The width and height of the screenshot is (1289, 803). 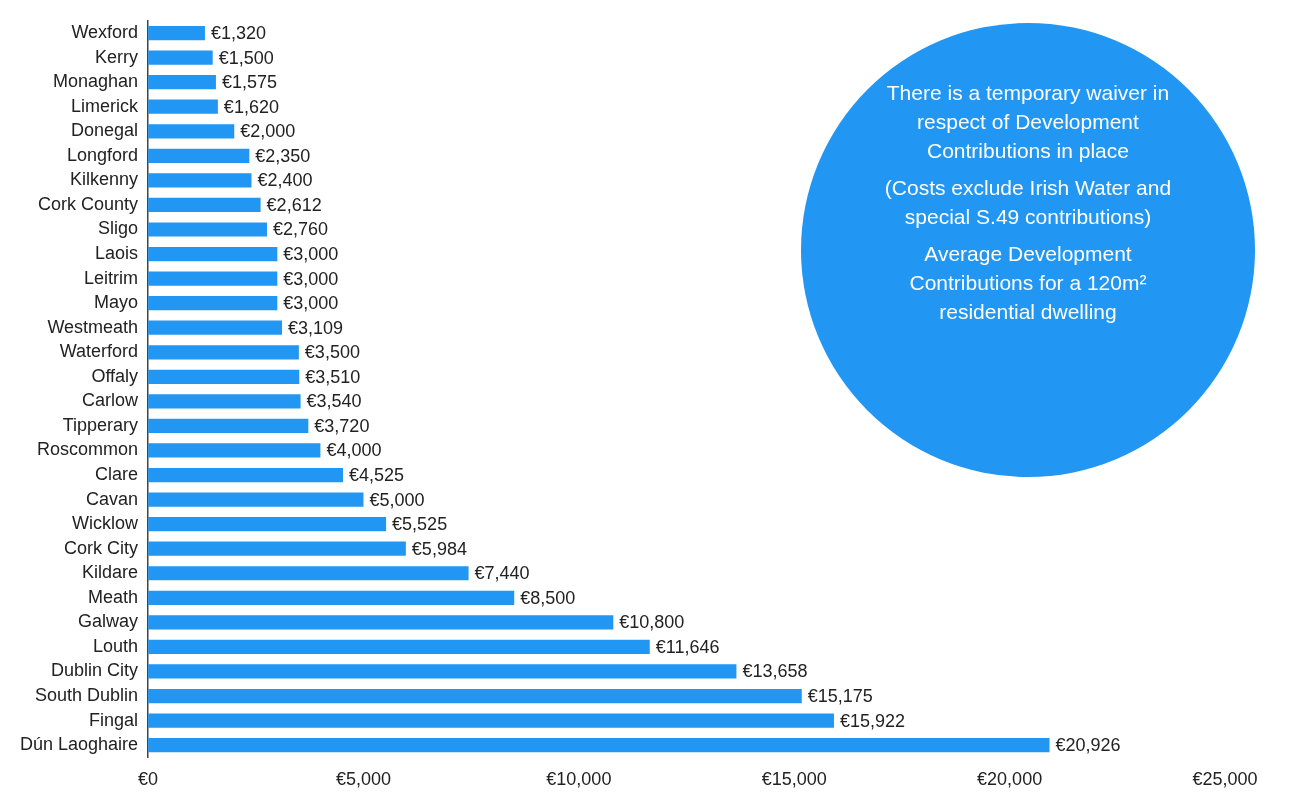 What do you see at coordinates (332, 352) in the screenshot?
I see `data-label: €3,500` at bounding box center [332, 352].